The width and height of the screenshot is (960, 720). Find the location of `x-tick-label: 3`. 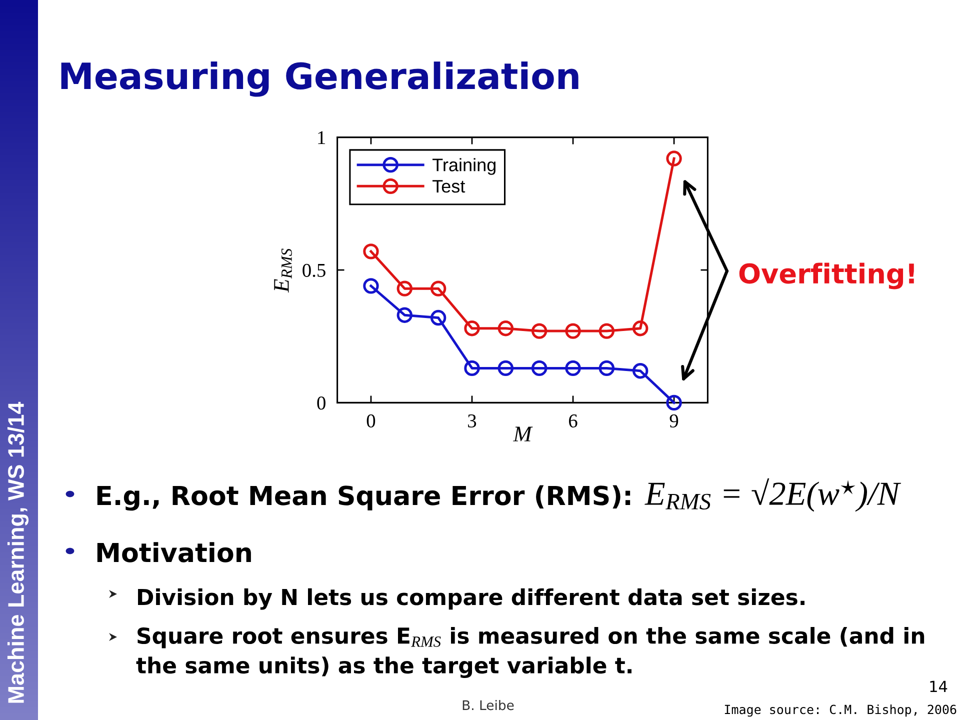

x-tick-label: 3 is located at coordinates (472, 421).